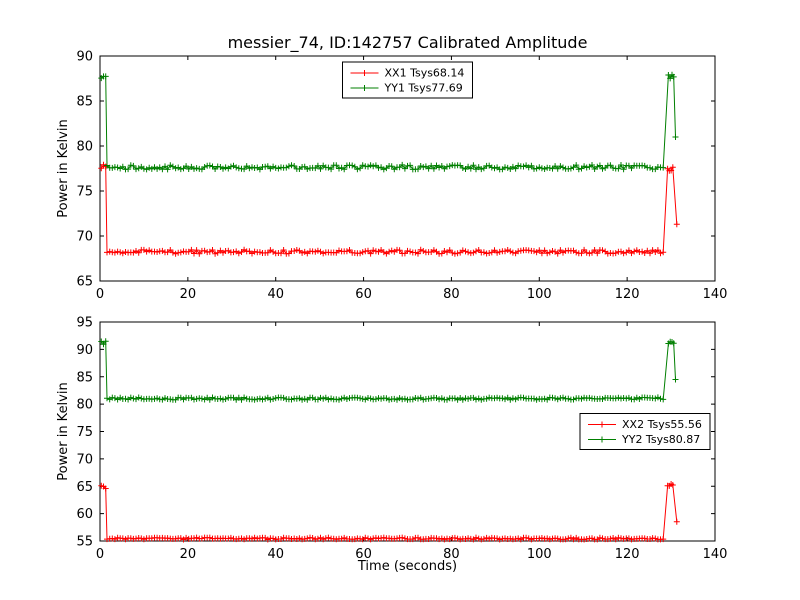 Image resolution: width=800 pixels, height=600 pixels. What do you see at coordinates (84, 542) in the screenshot?
I see `svg-text: 55` at bounding box center [84, 542].